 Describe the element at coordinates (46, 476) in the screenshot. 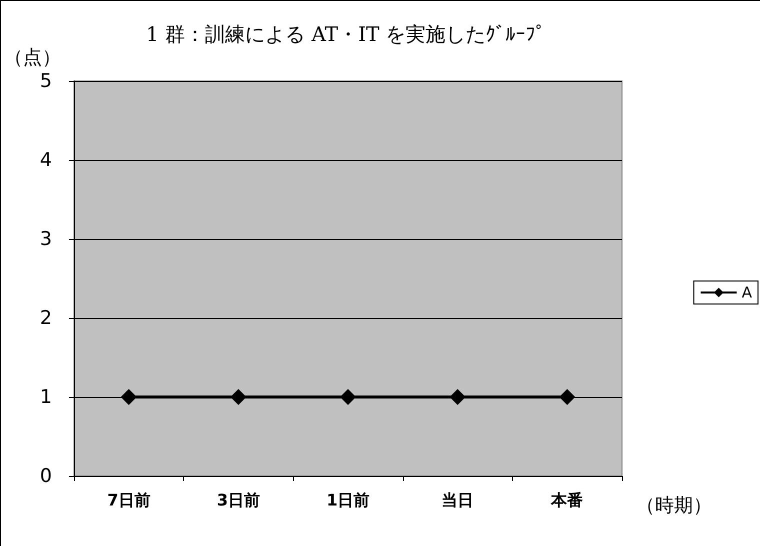

I see `y-tick-label: 0` at that location.